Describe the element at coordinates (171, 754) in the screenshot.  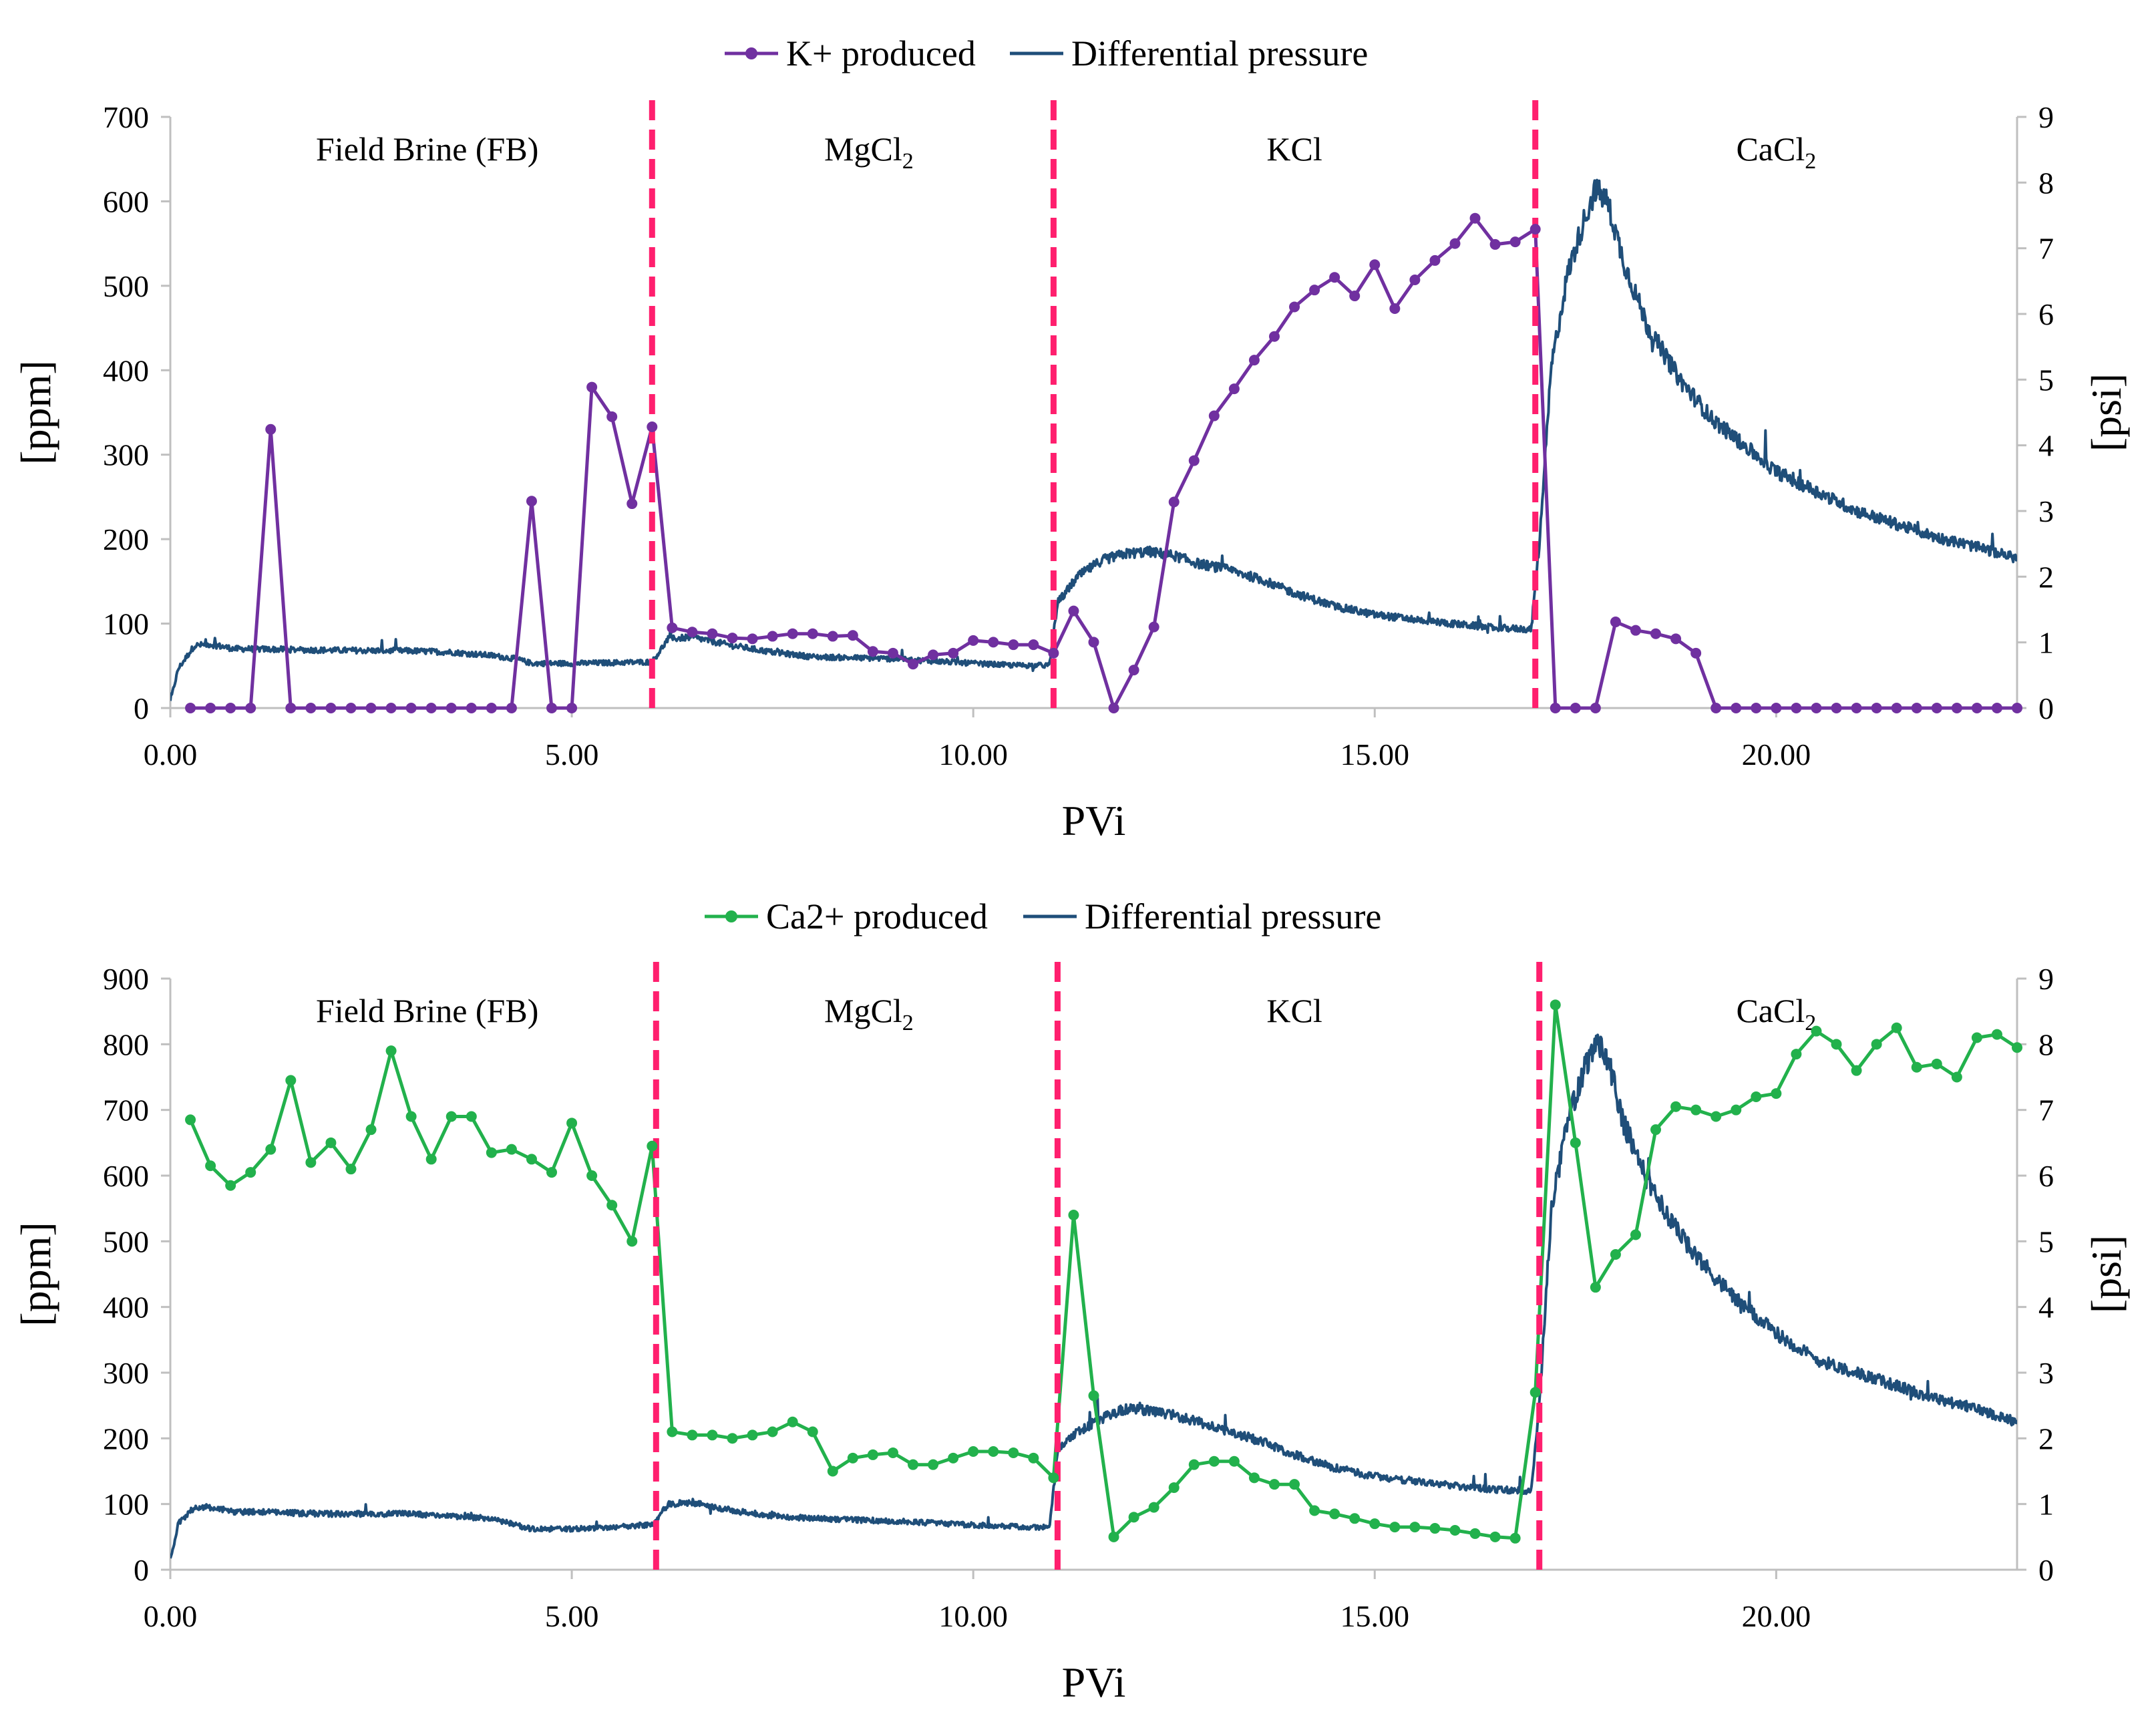
I see `x-tick-label: 0.00` at that location.